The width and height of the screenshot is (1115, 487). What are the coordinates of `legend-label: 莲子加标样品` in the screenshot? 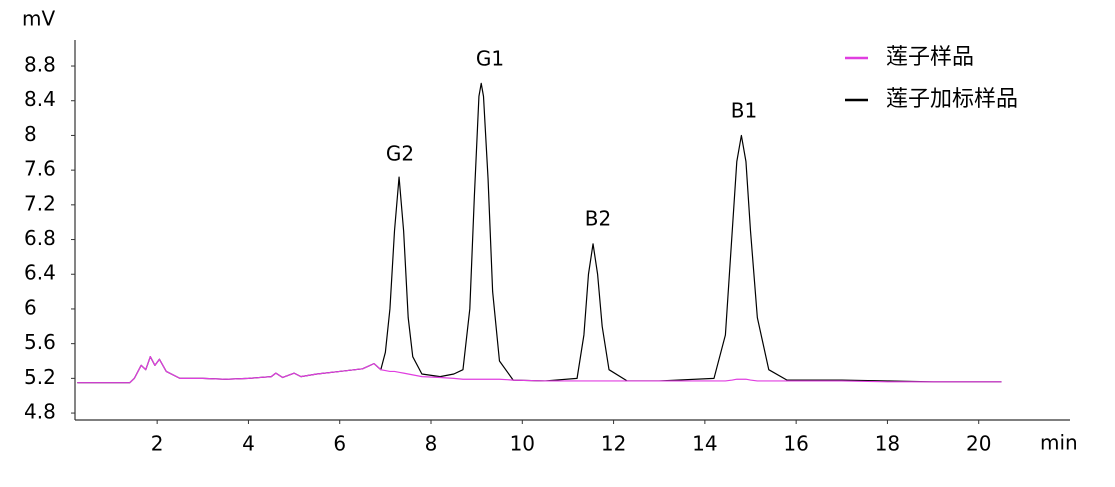 It's located at (952, 99).